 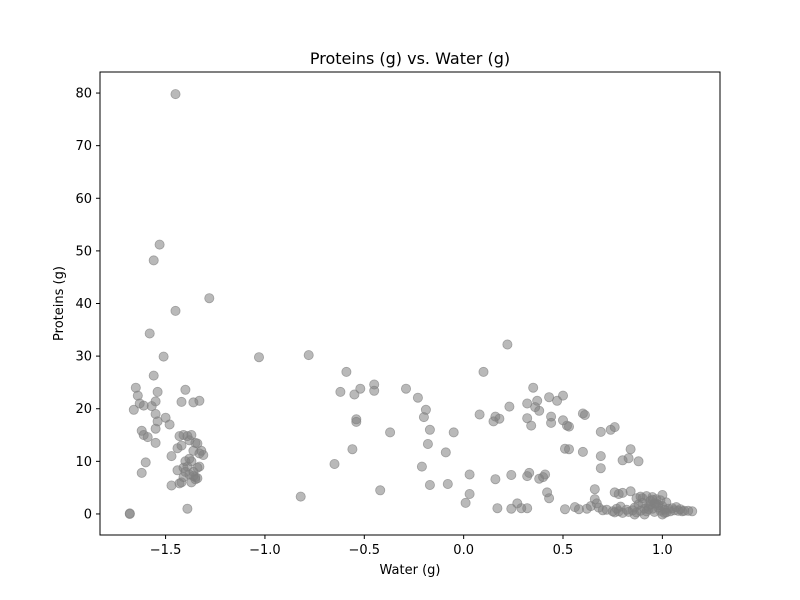 What do you see at coordinates (83, 146) in the screenshot?
I see `y-tick-label: 70` at bounding box center [83, 146].